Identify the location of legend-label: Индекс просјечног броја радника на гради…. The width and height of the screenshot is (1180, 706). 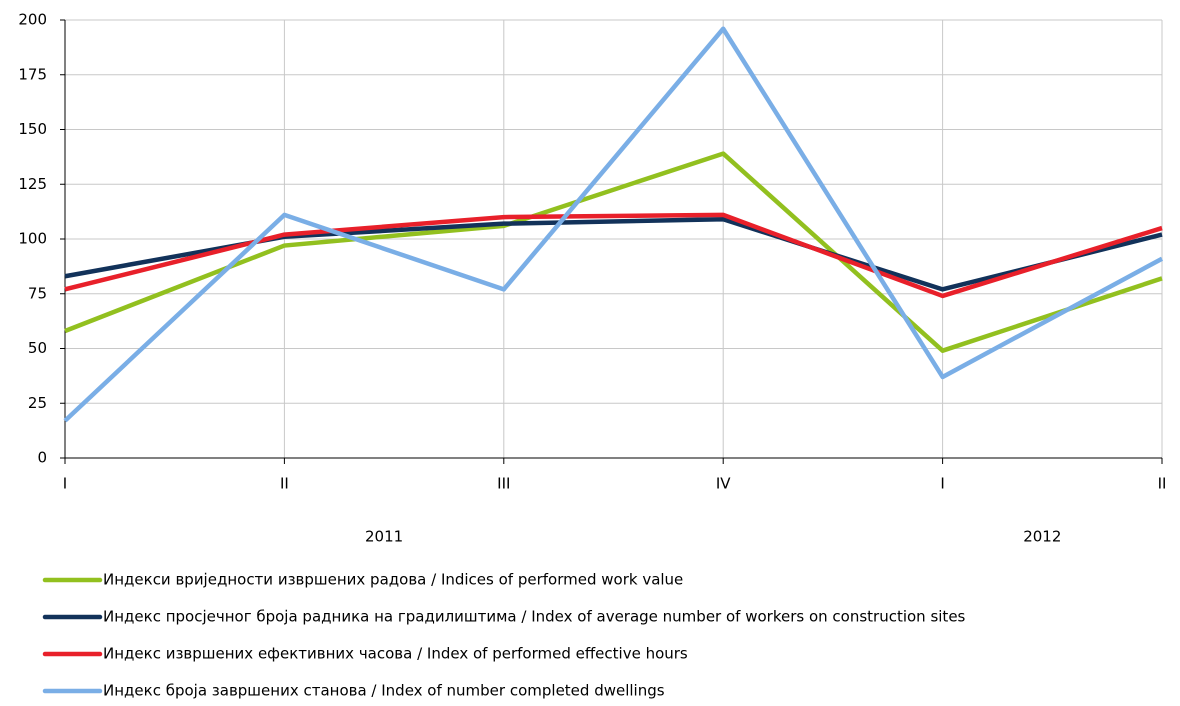
(534, 617).